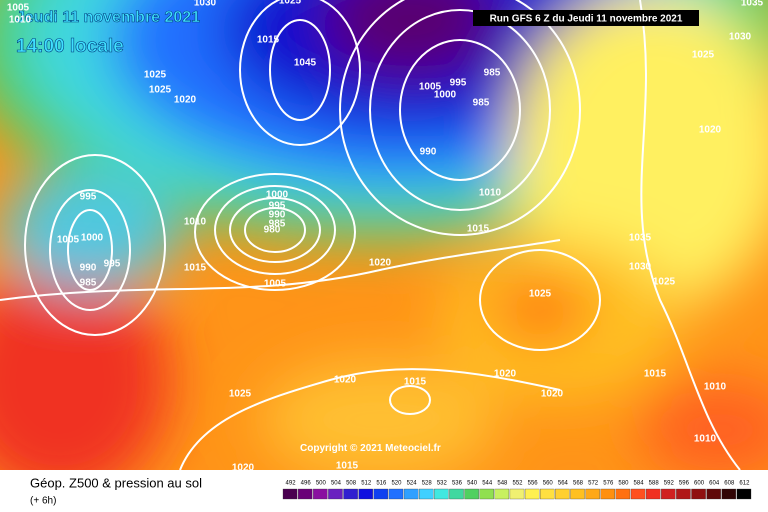 This screenshot has height=512, width=768. Describe the element at coordinates (366, 484) in the screenshot. I see `colorbar-label: 512` at that location.